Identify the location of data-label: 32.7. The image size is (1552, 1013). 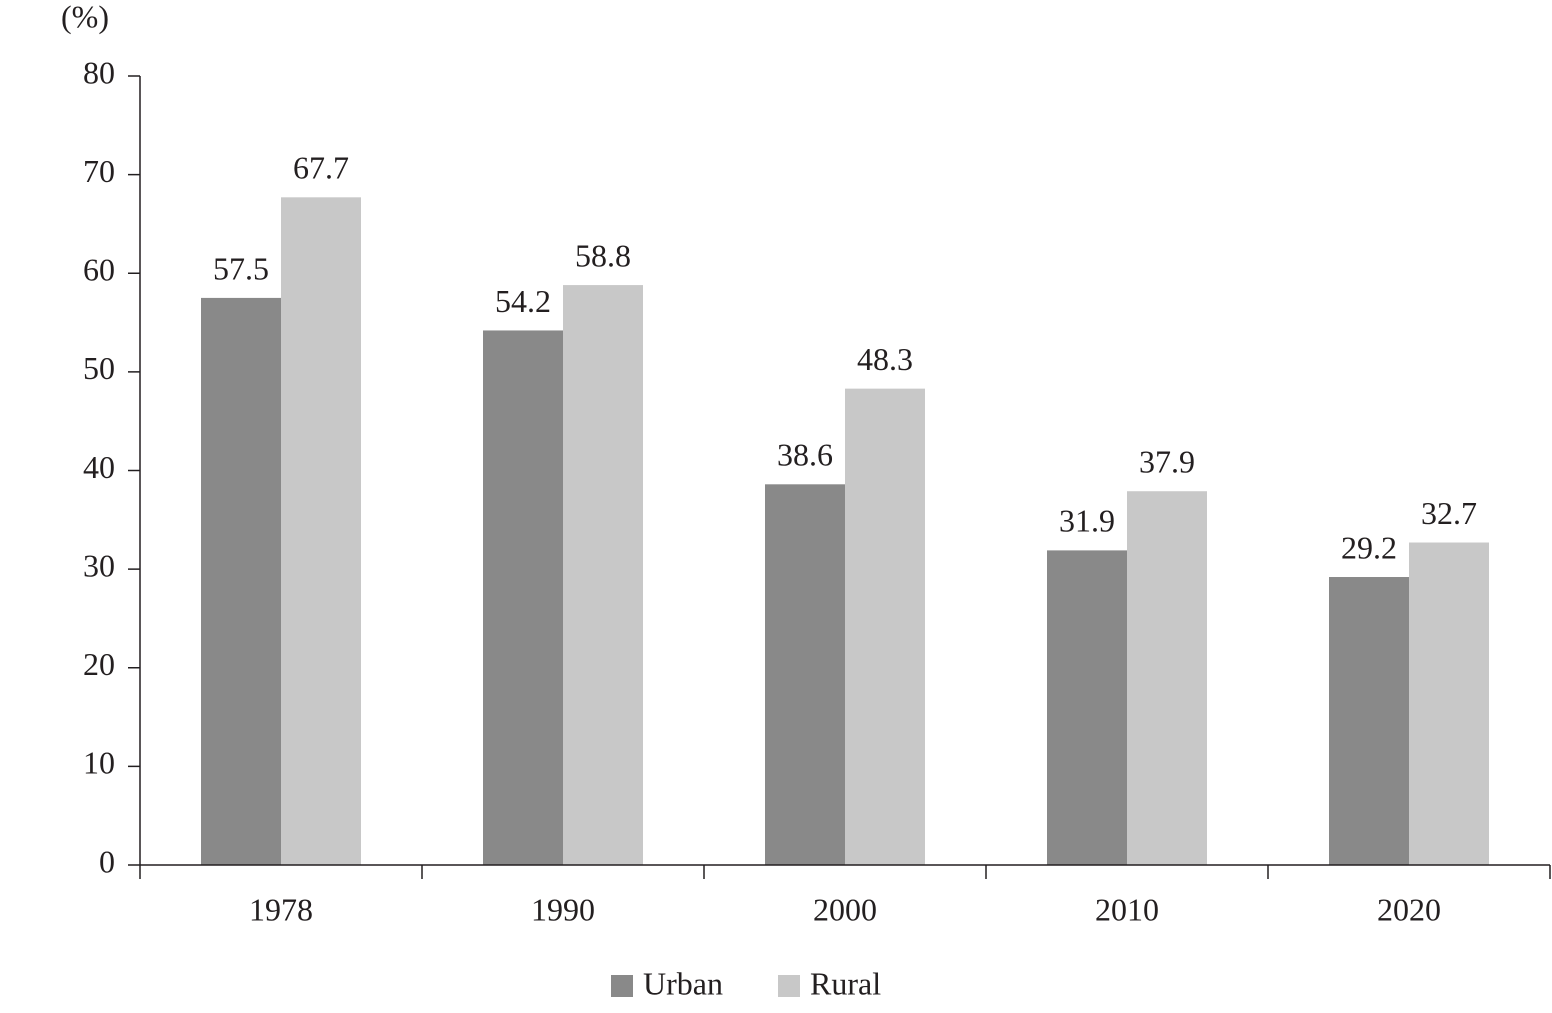
(1449, 513).